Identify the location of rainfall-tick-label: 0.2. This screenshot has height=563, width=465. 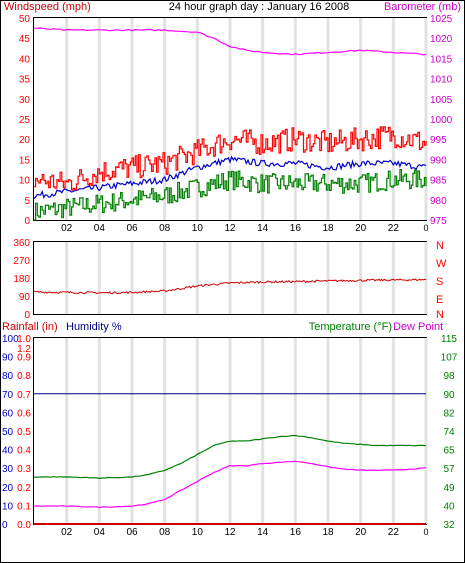
(24, 488).